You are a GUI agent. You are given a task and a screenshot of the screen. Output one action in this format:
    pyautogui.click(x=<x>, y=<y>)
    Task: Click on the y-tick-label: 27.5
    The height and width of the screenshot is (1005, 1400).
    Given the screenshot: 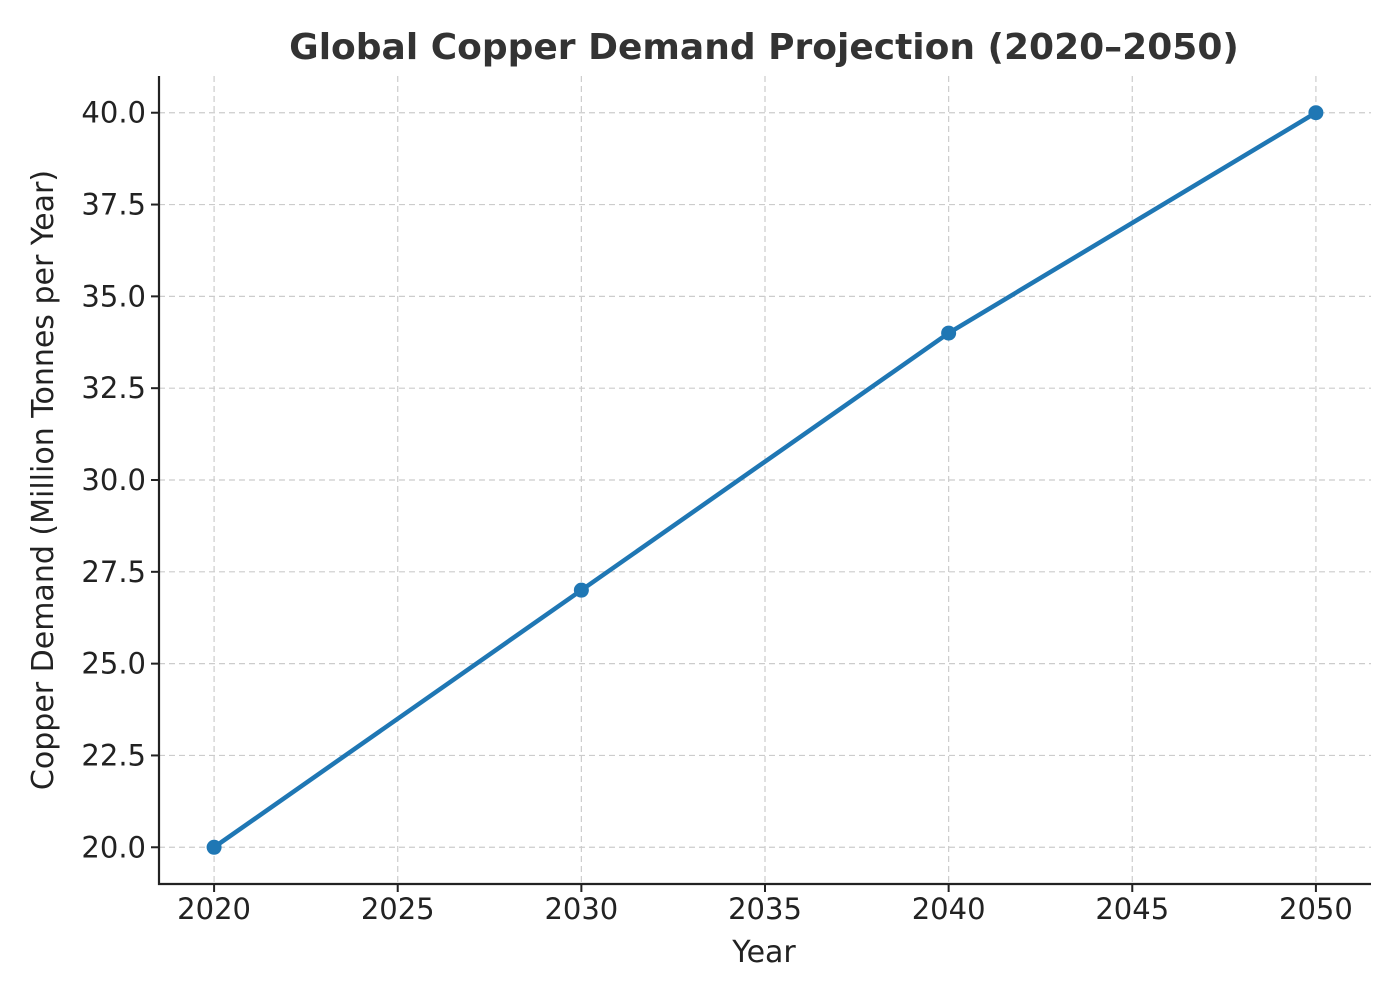 What is the action you would take?
    pyautogui.click(x=113, y=572)
    